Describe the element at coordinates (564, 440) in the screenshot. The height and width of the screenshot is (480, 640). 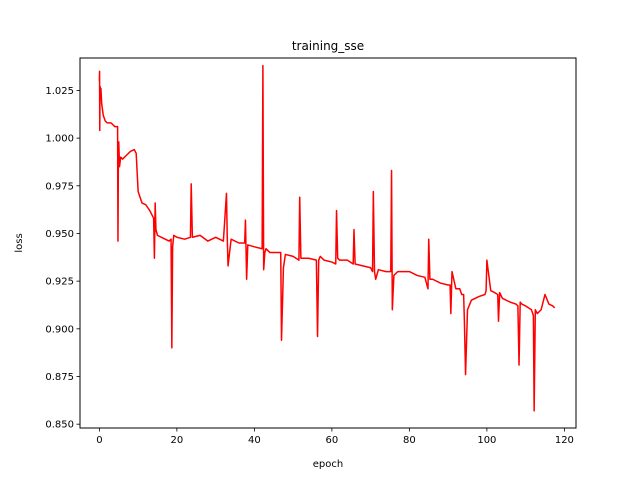
I see `x-tick-label: 120` at that location.